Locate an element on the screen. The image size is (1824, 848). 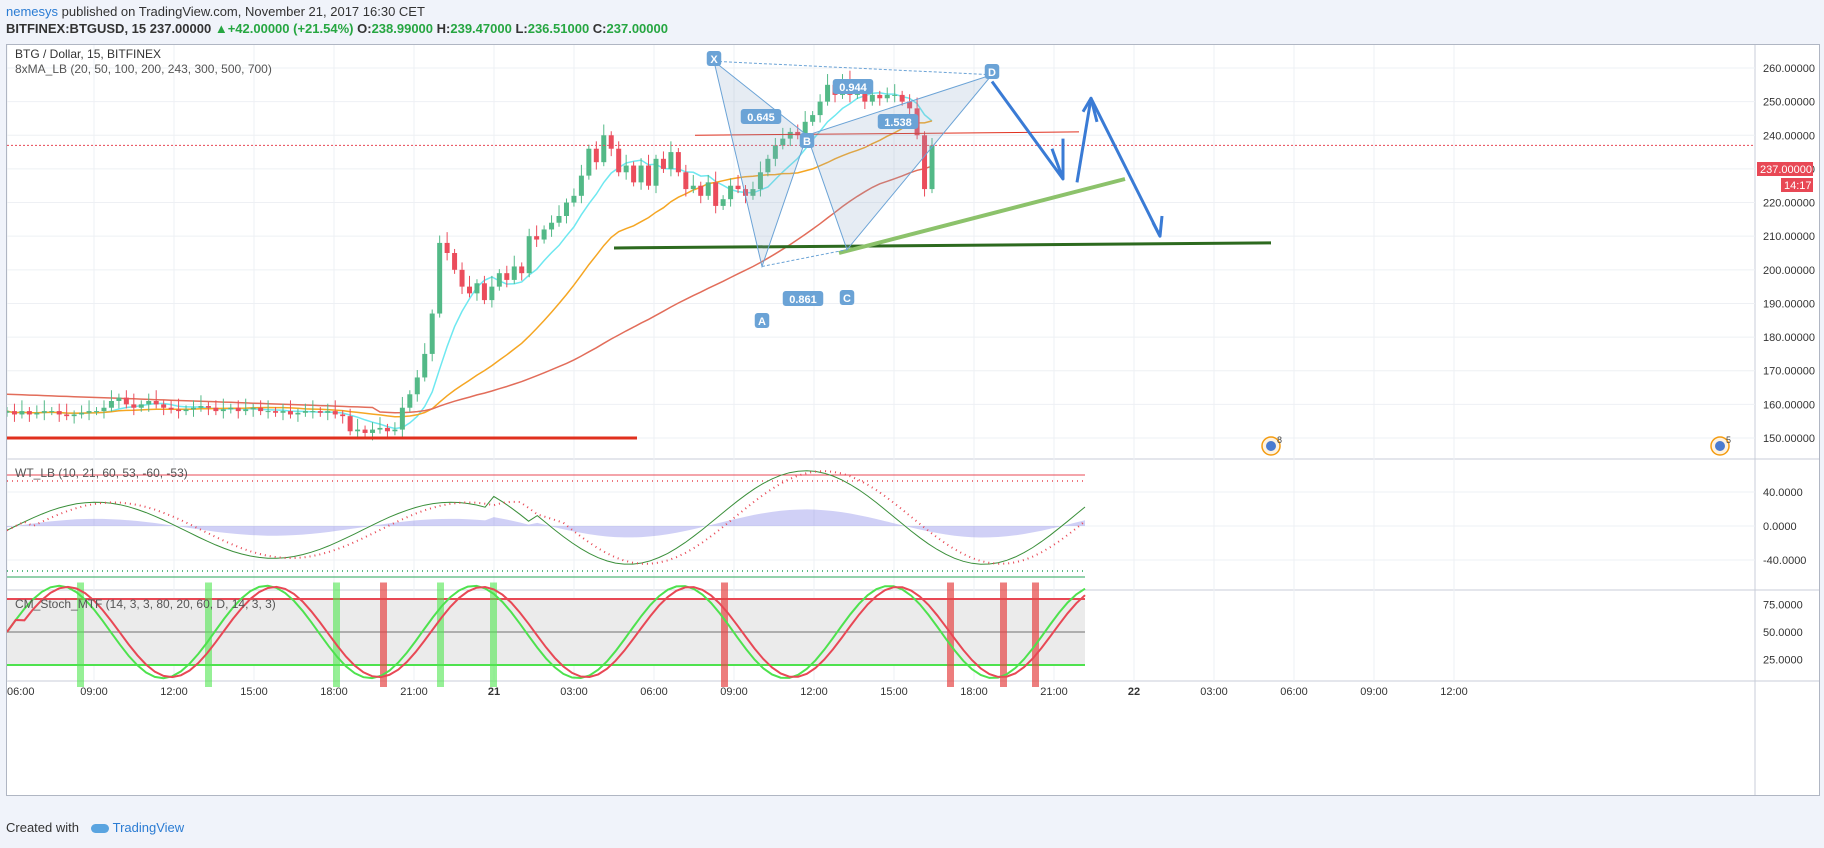
x-tick-label: 22 is located at coordinates (1134, 692).